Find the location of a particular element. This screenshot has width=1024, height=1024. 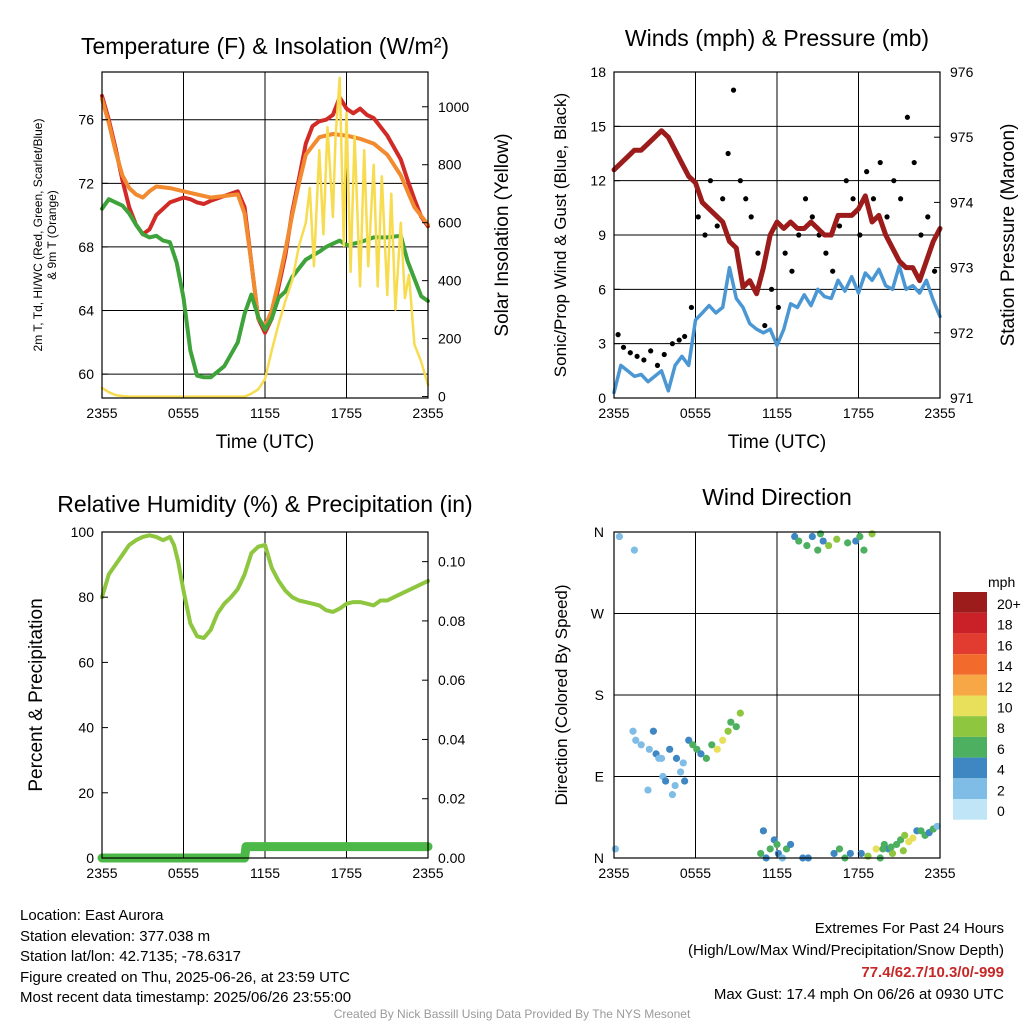

legend-label: 18 is located at coordinates (1005, 625).